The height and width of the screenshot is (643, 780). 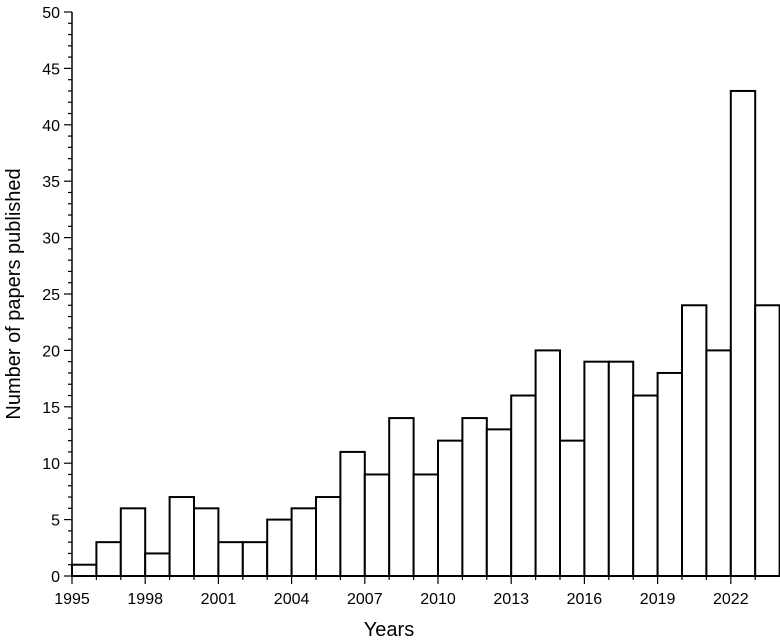 I want to click on x-tick-label: 2004, so click(x=292, y=599).